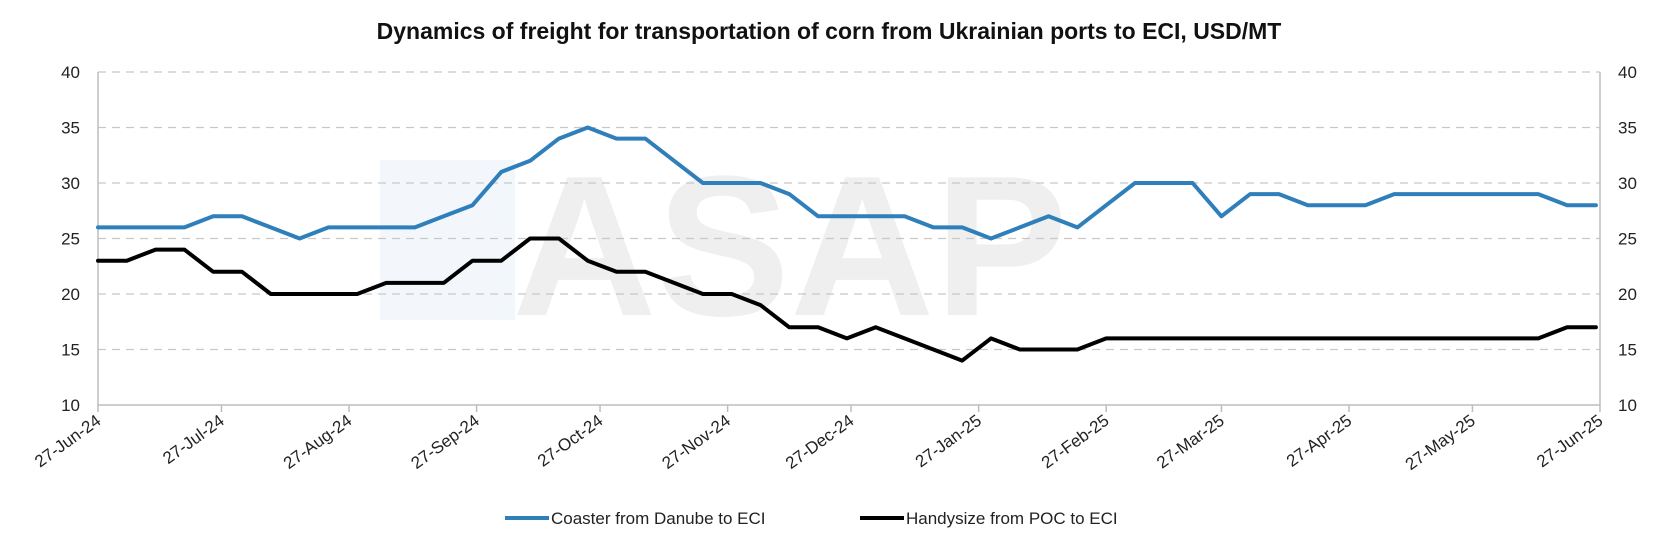 The width and height of the screenshot is (1658, 554). Describe the element at coordinates (1627, 294) in the screenshot. I see `y2-tick-label: 20` at that location.